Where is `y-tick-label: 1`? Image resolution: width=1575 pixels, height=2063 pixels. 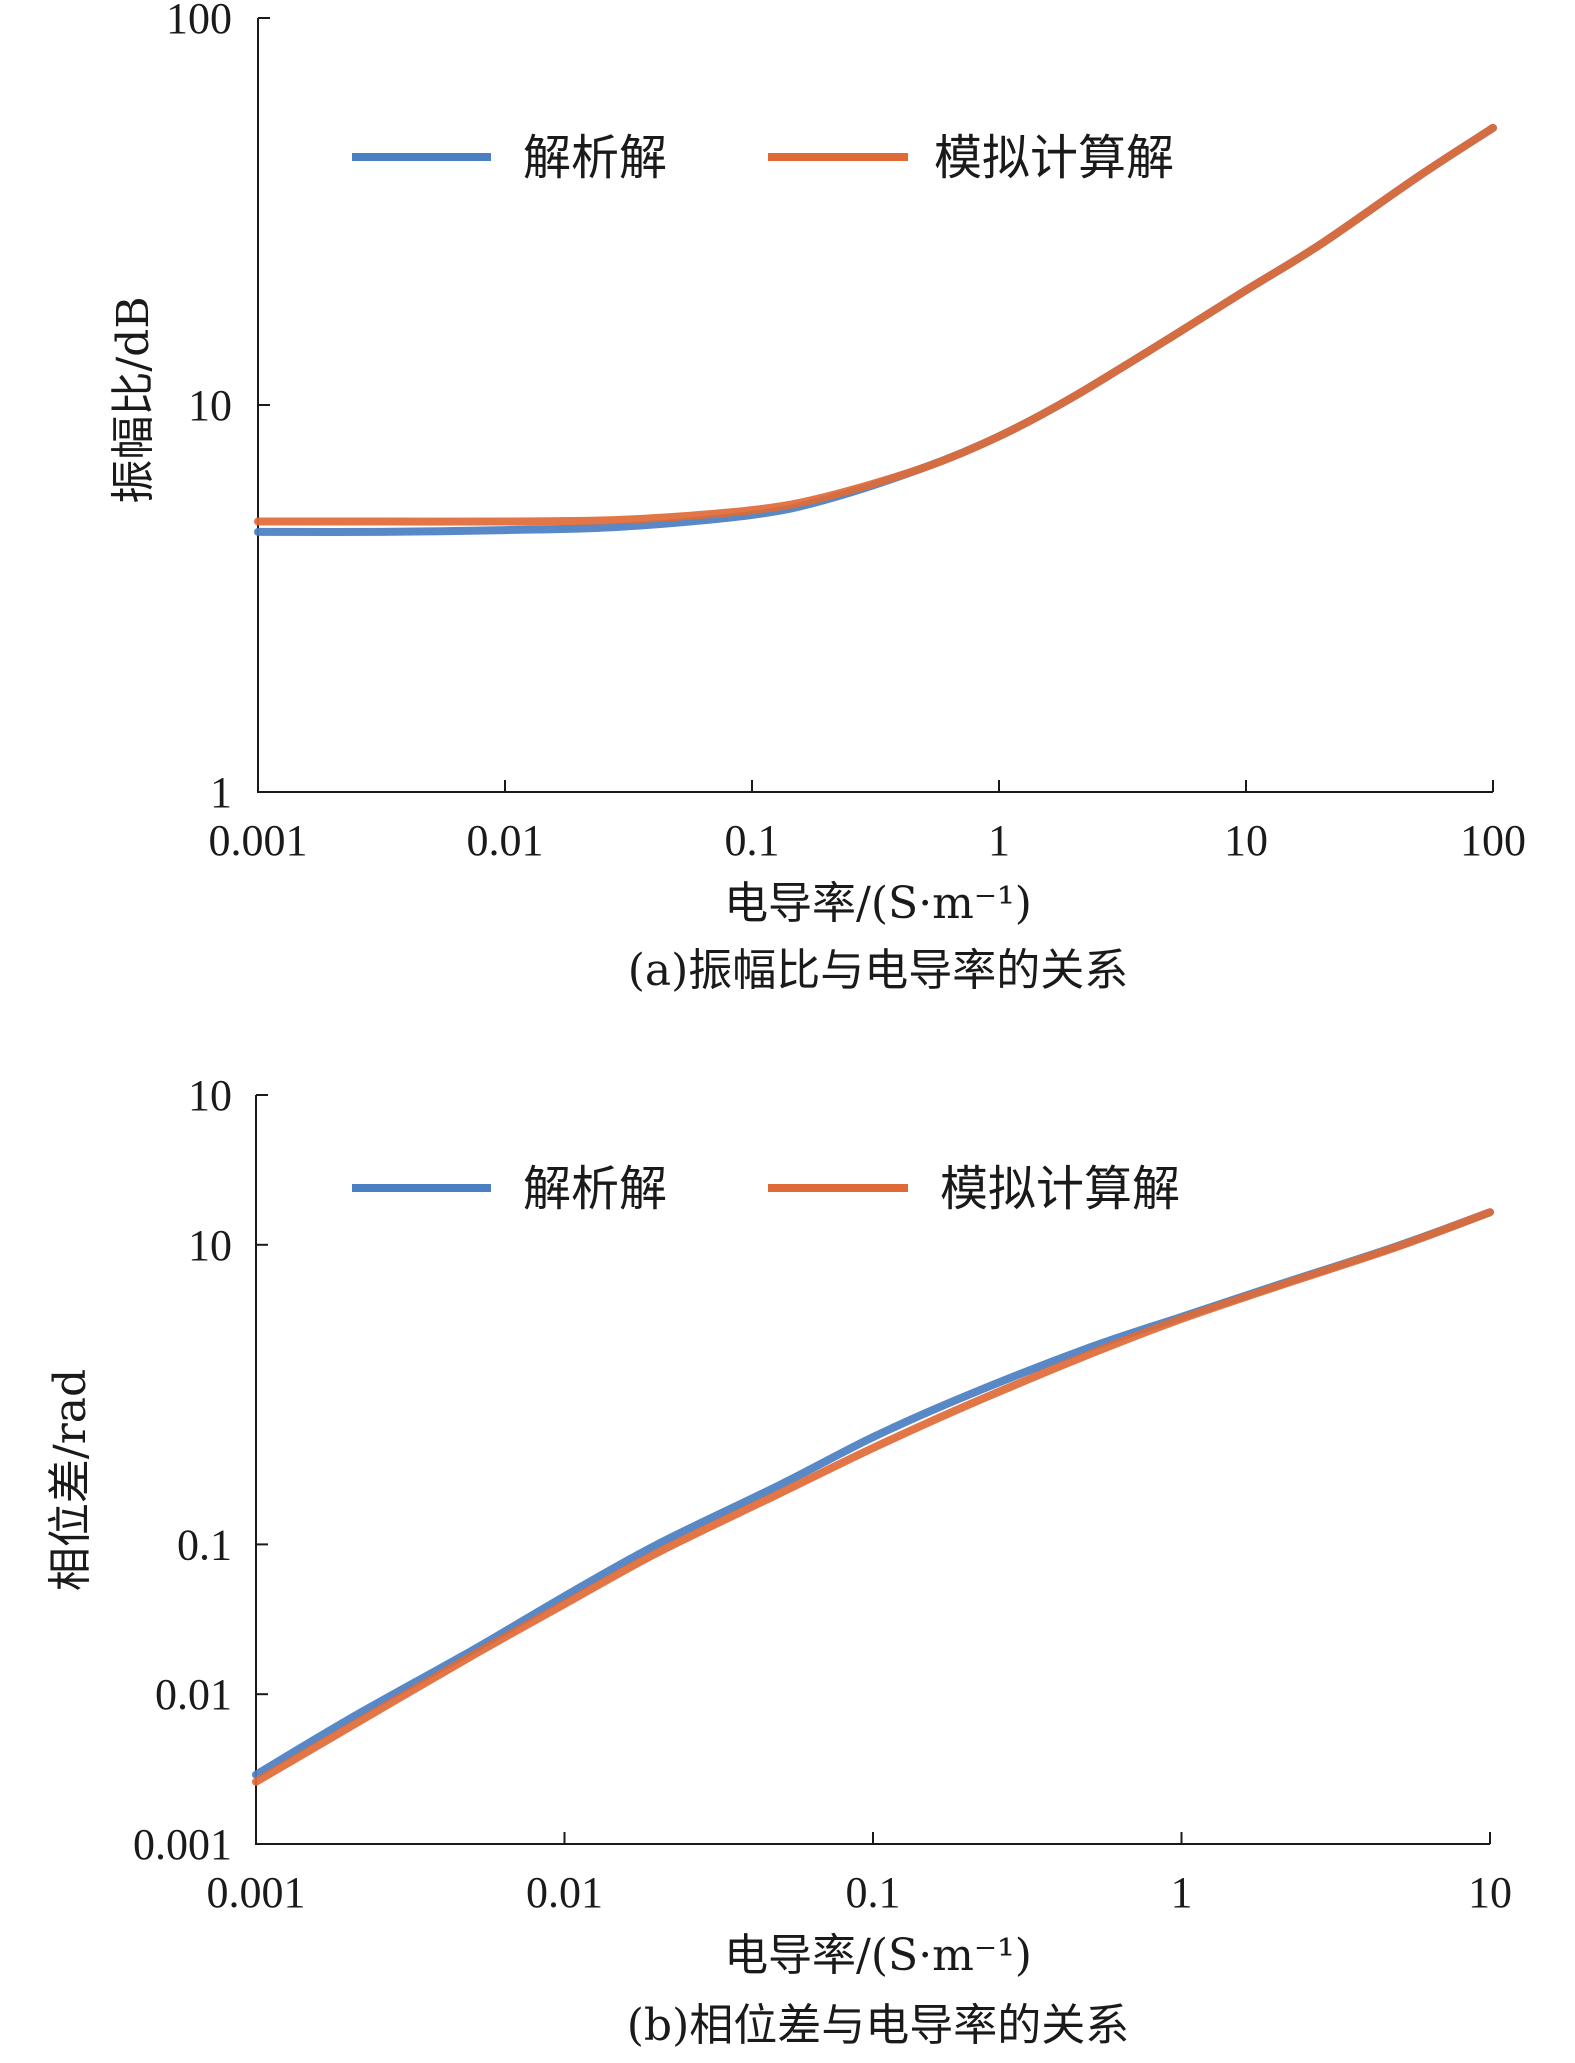 y-tick-label: 1 is located at coordinates (221, 792).